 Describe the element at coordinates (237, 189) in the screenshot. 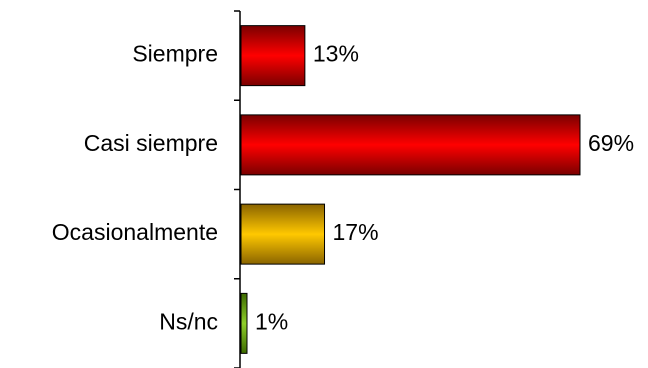

I see `category-axis-ticks` at that location.